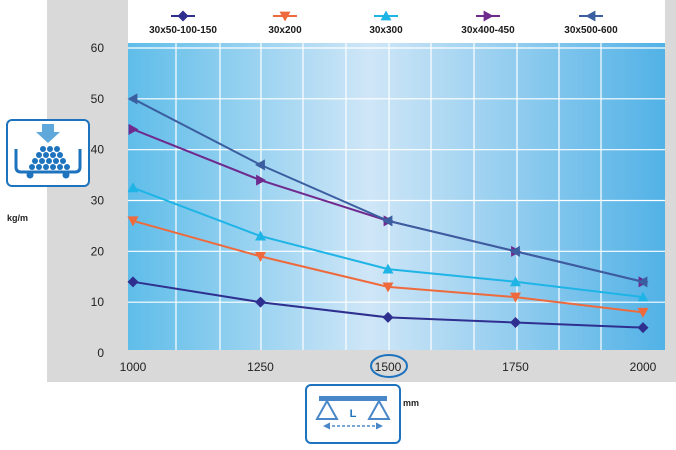  I want to click on load-on-beam-icon, so click(48, 153).